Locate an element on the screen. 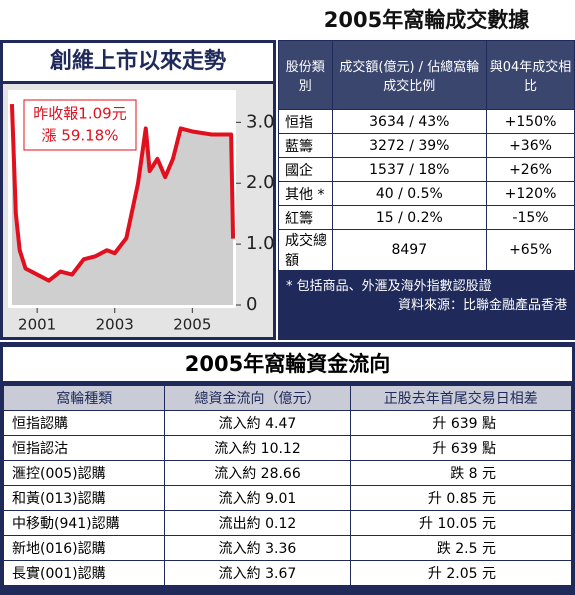  cell: 國企 is located at coordinates (305, 169).